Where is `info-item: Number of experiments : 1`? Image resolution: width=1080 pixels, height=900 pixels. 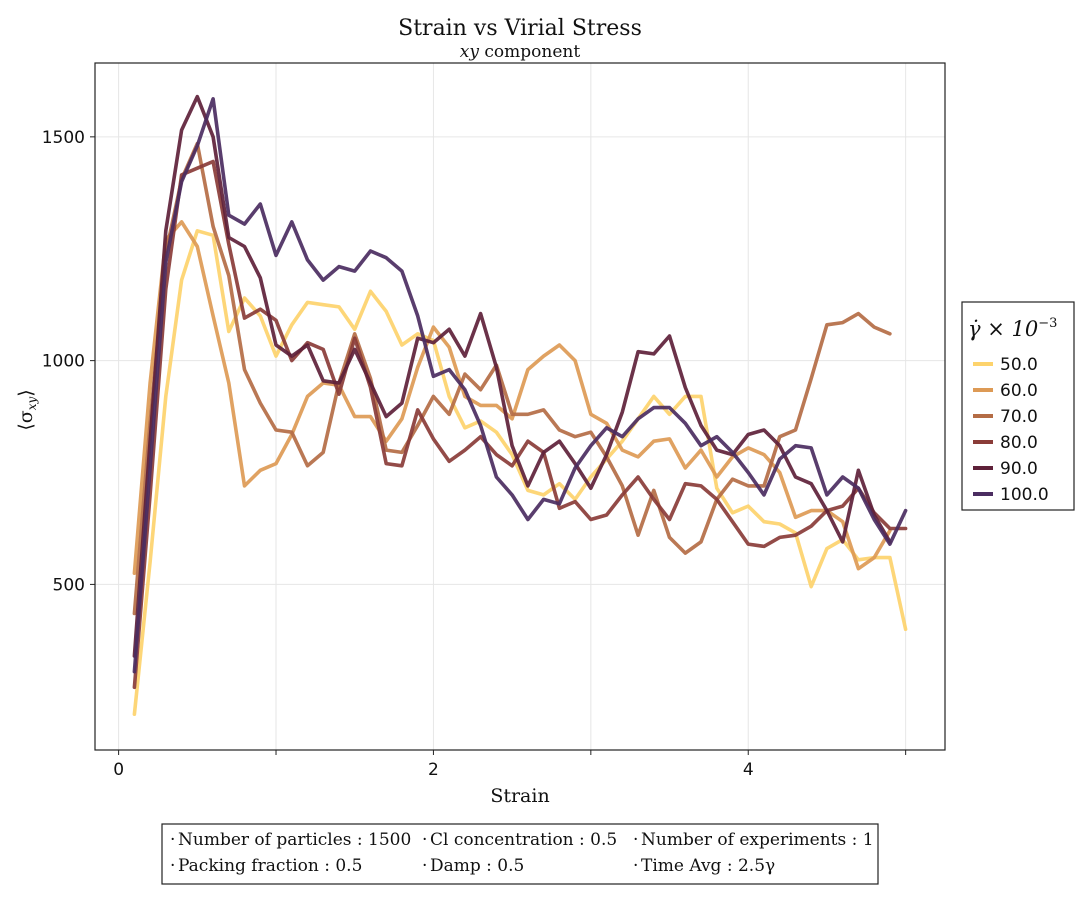 info-item: Number of experiments : 1 is located at coordinates (757, 840).